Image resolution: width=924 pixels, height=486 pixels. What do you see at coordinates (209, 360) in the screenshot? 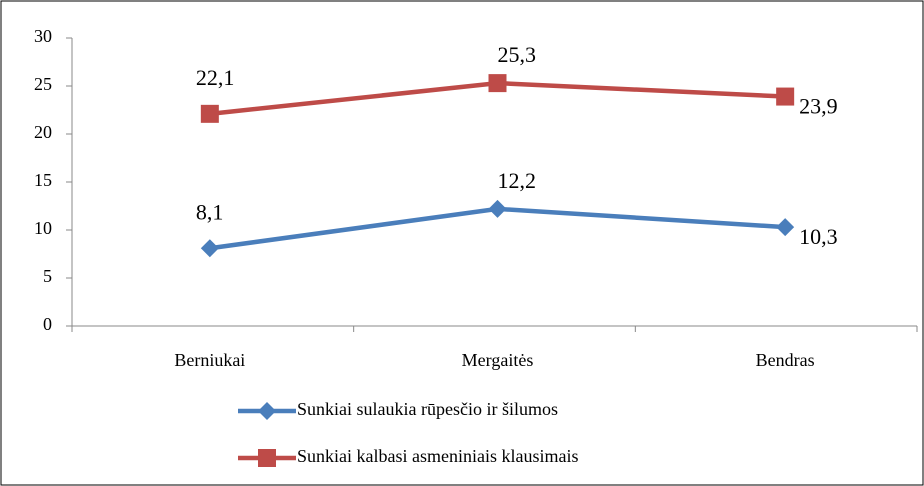
I see `x-tick-label: Berniukai` at bounding box center [209, 360].